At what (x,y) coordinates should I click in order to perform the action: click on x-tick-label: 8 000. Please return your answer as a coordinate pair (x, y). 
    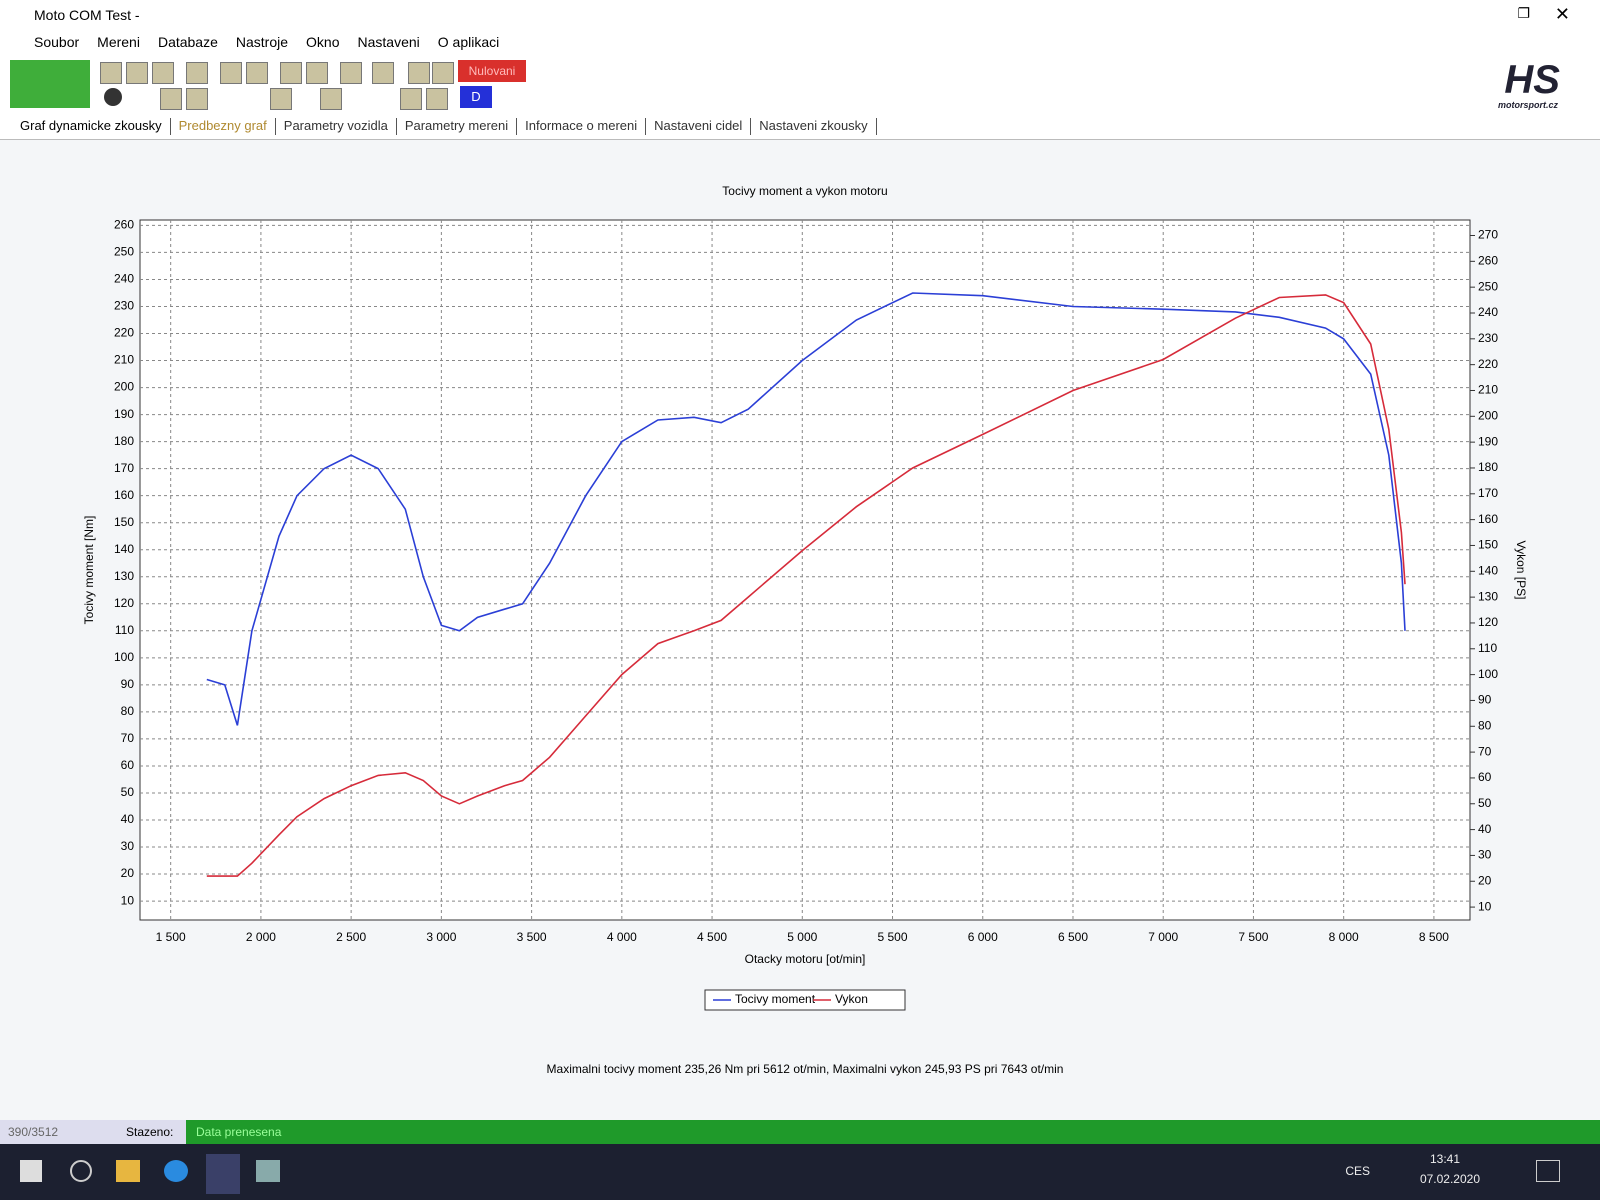
    Looking at the image, I should click on (1344, 937).